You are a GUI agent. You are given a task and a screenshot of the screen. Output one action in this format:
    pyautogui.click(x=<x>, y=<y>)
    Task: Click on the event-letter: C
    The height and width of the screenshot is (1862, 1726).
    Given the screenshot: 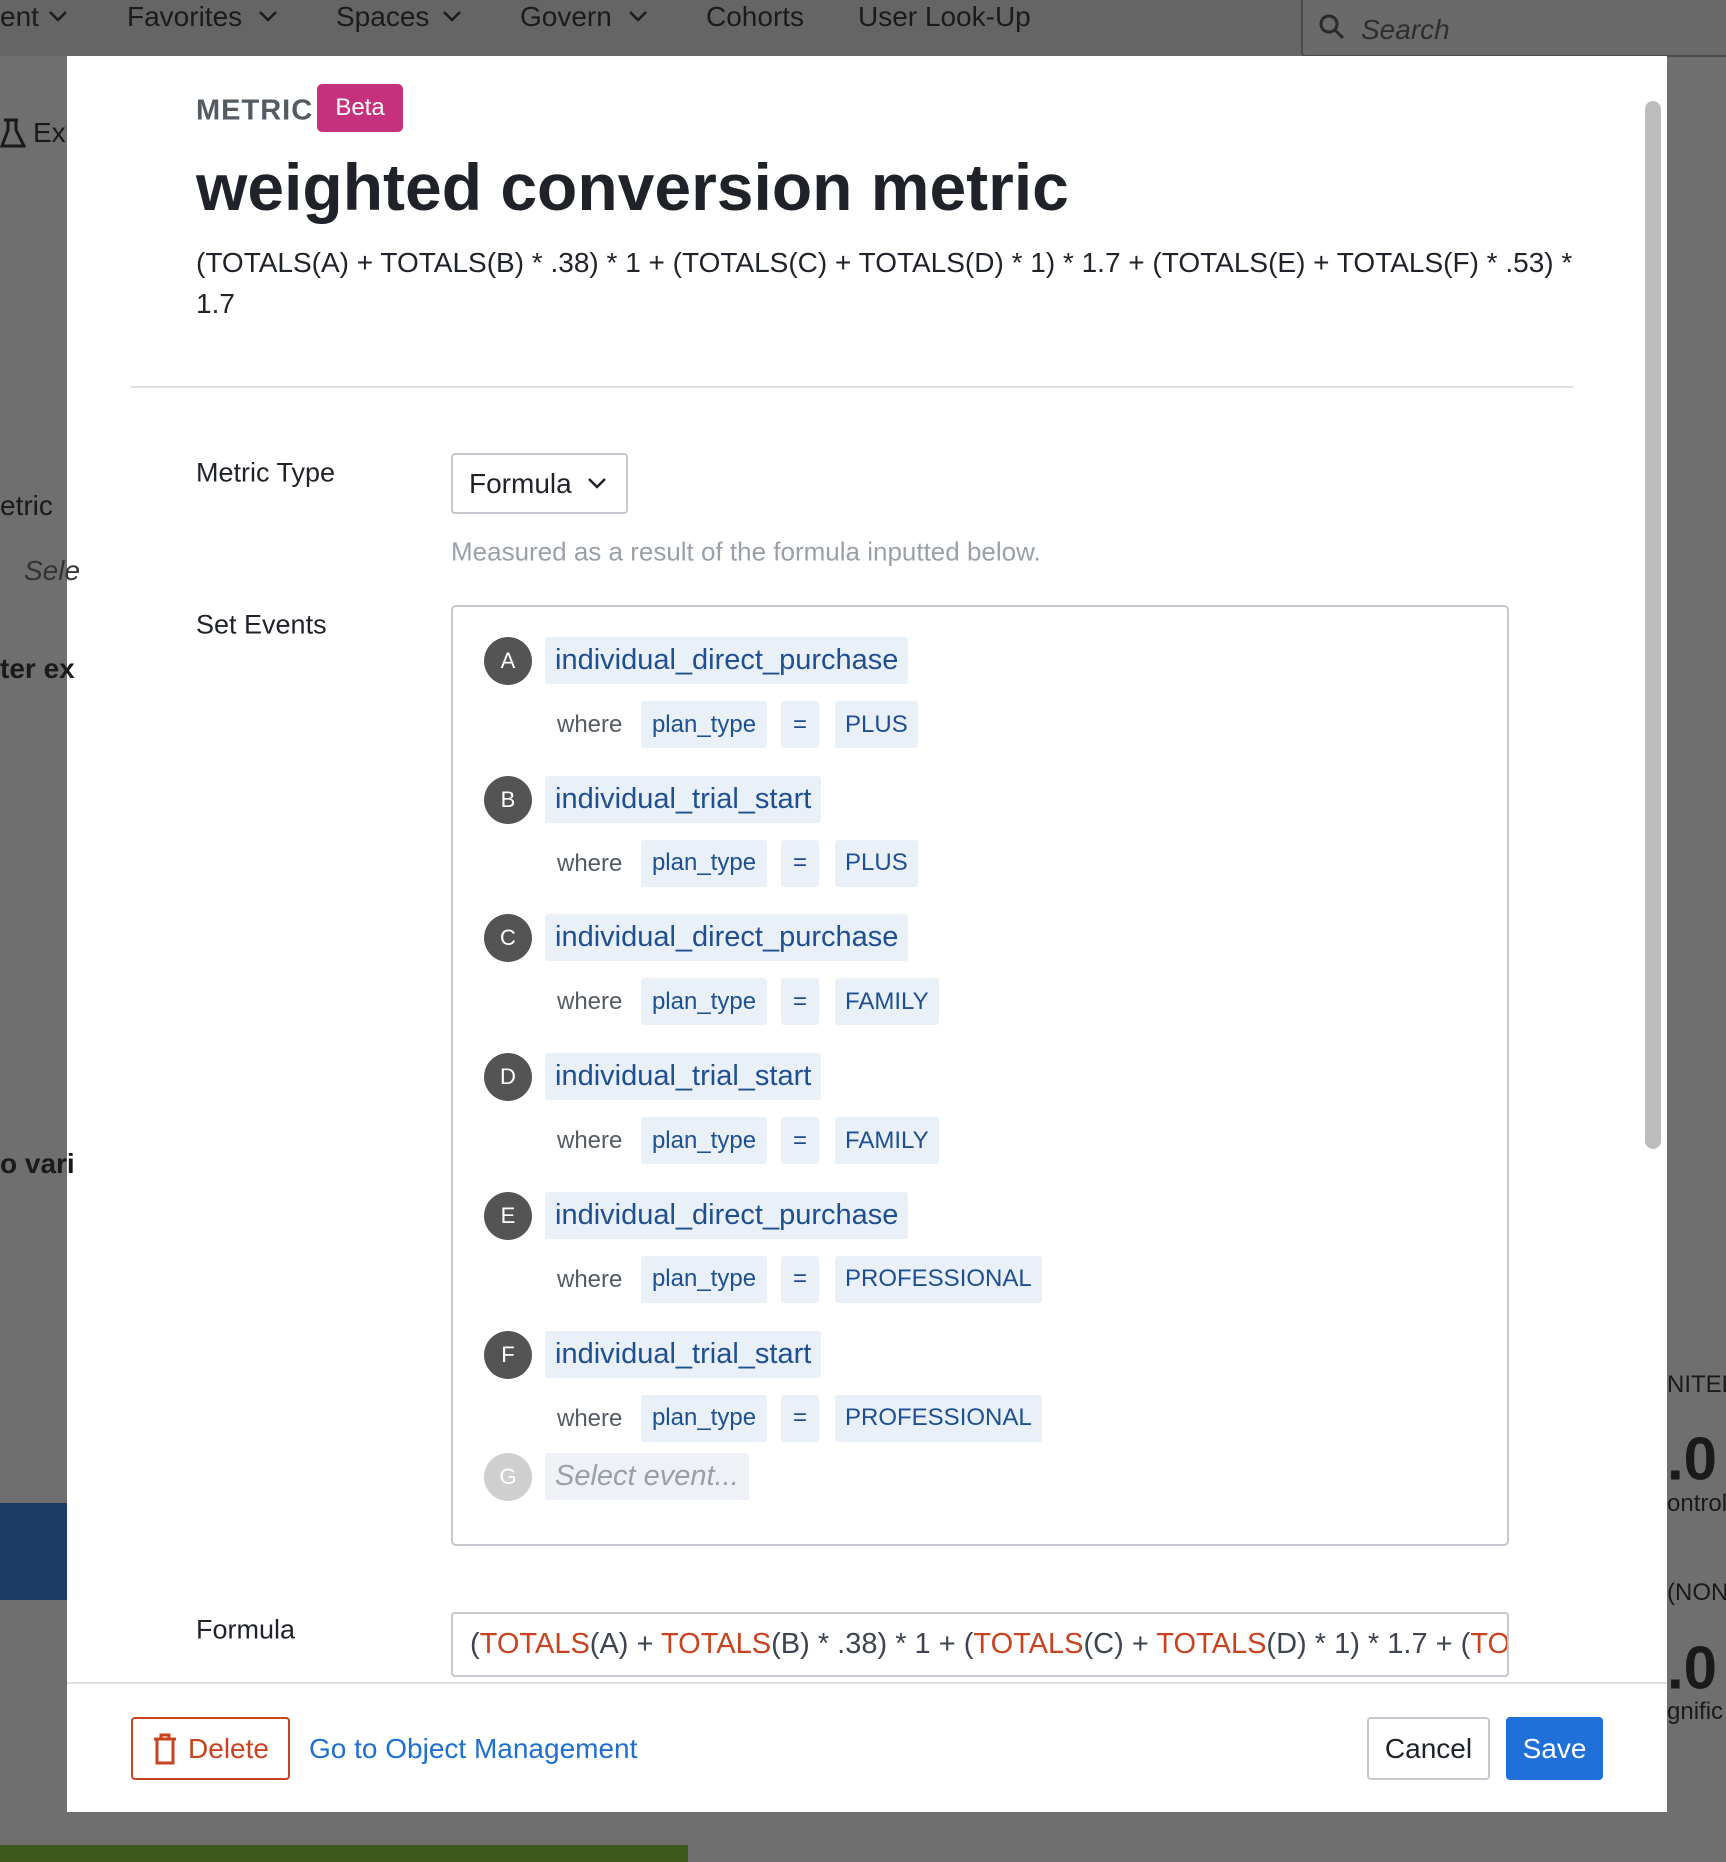 What is the action you would take?
    pyautogui.click(x=508, y=938)
    